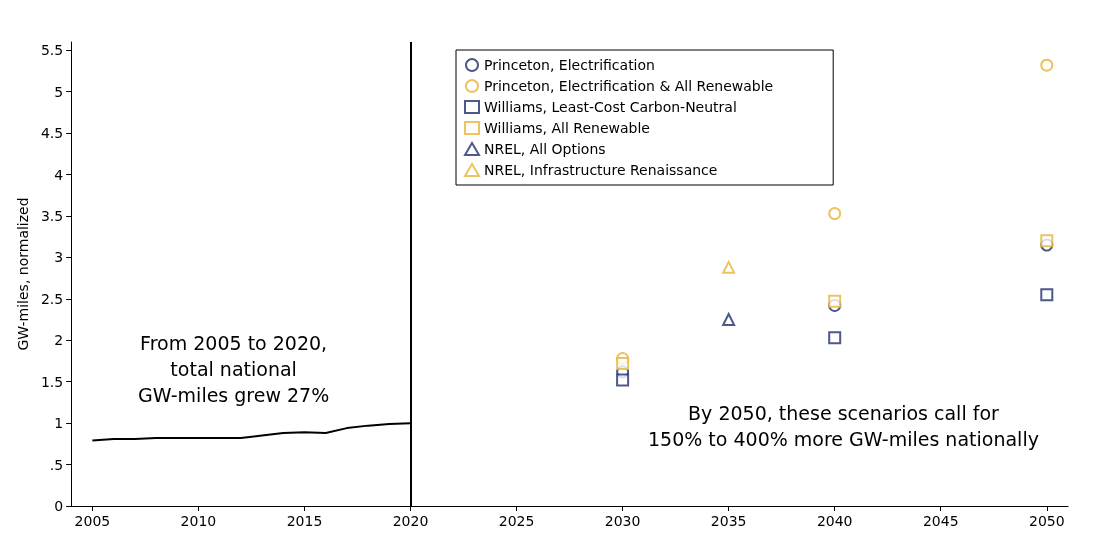  Describe the element at coordinates (52, 216) in the screenshot. I see `y-tick-label: 3.5` at that location.